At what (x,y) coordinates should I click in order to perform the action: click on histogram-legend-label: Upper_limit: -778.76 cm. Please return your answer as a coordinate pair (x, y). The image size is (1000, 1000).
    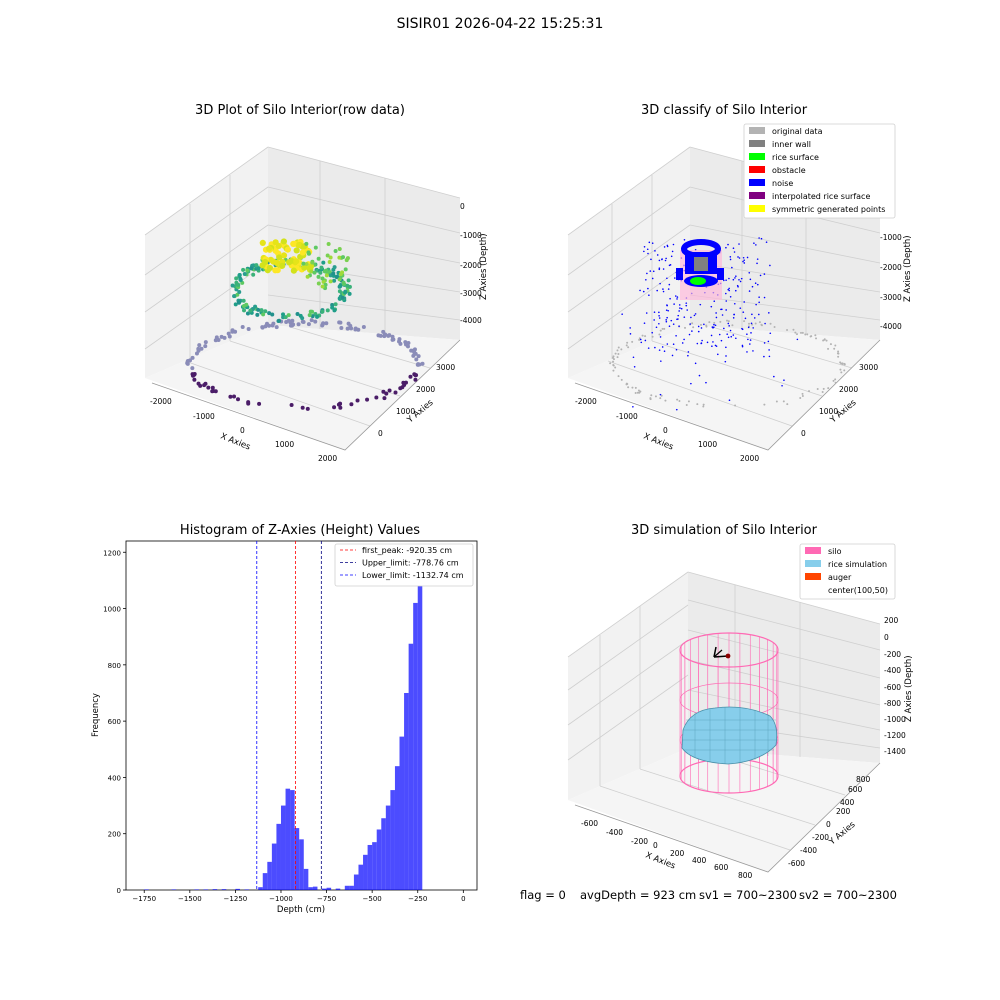
    Looking at the image, I should click on (410, 563).